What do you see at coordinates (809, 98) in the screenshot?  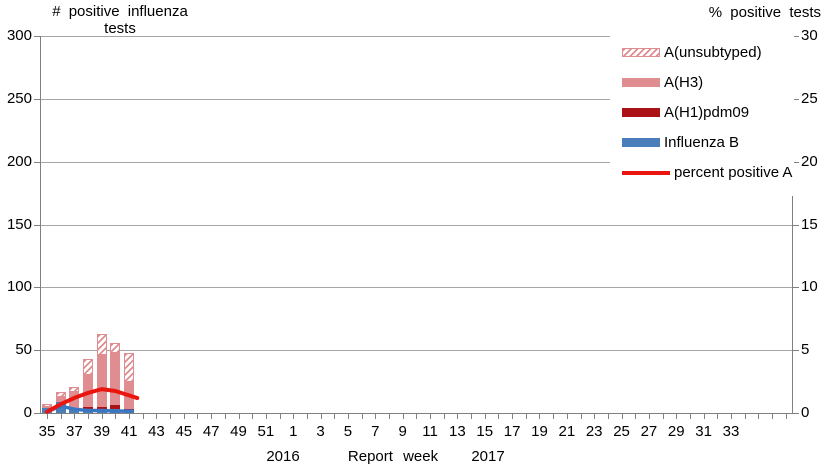 I see `y-axis-label-right: 25` at bounding box center [809, 98].